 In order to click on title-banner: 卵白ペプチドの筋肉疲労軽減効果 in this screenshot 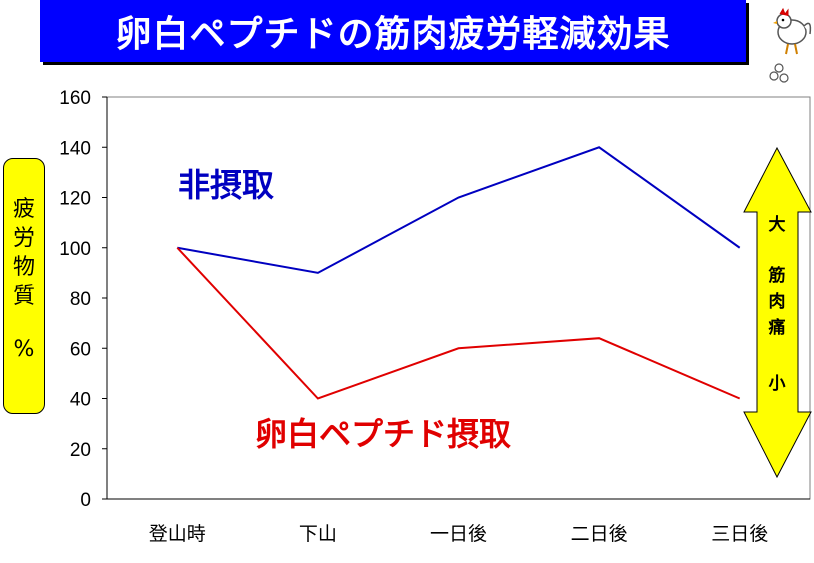, I will do `click(393, 31)`.